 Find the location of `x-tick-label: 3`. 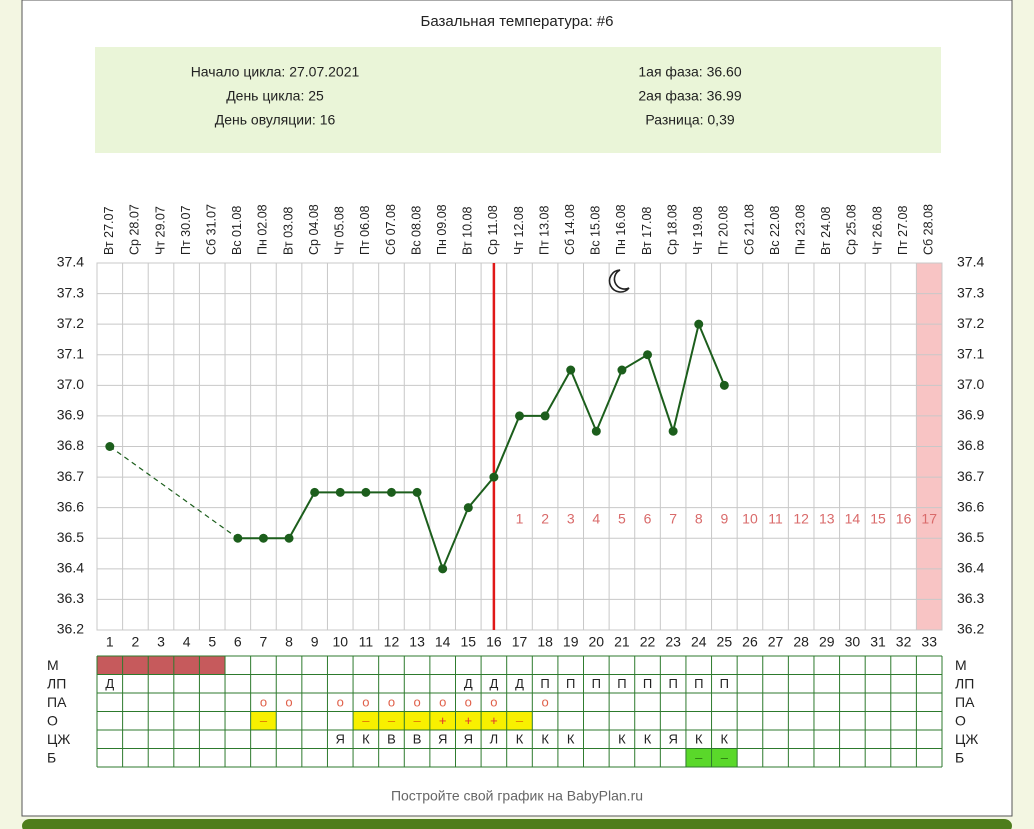

x-tick-label: 3 is located at coordinates (161, 642).